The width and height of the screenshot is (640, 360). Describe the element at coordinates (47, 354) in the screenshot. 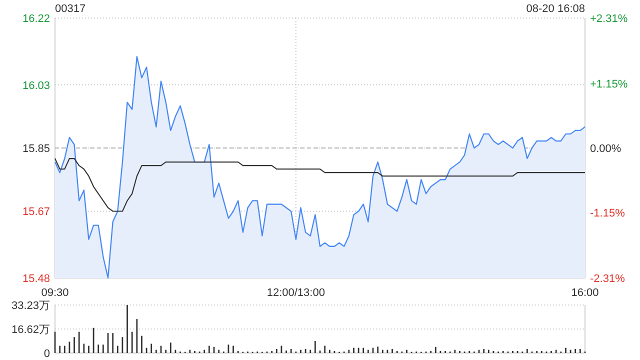

I see `y-tick-label: 0` at that location.